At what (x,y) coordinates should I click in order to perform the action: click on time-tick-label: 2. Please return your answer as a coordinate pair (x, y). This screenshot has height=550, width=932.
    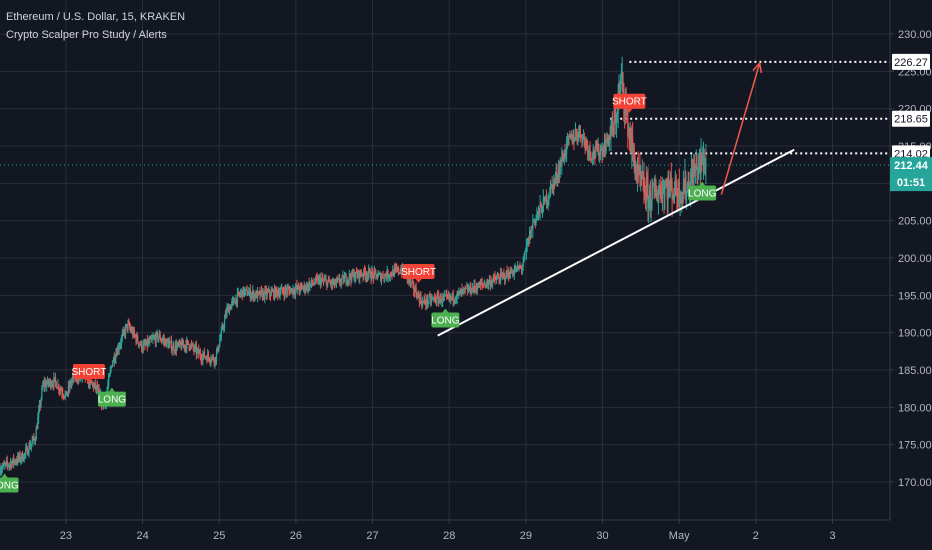
    Looking at the image, I should click on (756, 536).